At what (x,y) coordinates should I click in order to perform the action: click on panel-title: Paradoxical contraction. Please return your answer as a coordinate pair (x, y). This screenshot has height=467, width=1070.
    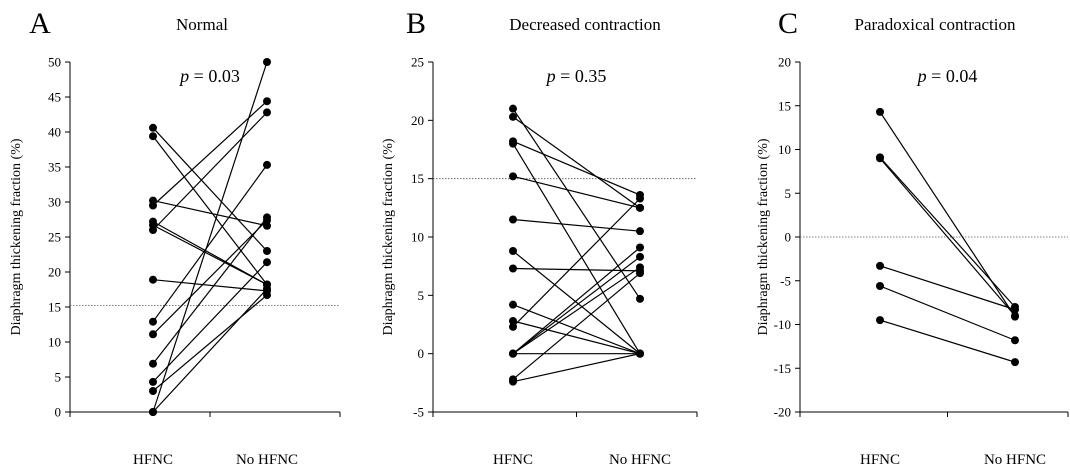
    Looking at the image, I should click on (935, 24).